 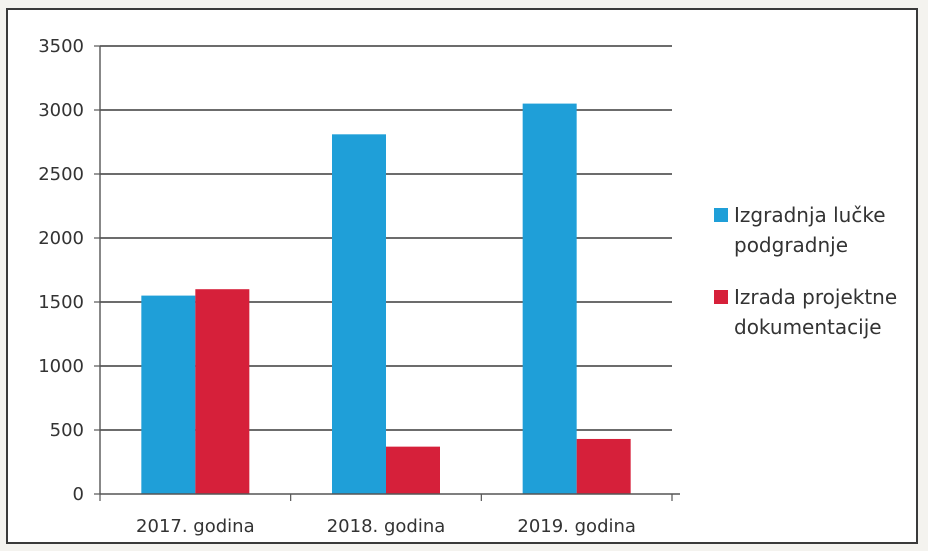 I want to click on legend-label: podgradnje, so click(x=791, y=245).